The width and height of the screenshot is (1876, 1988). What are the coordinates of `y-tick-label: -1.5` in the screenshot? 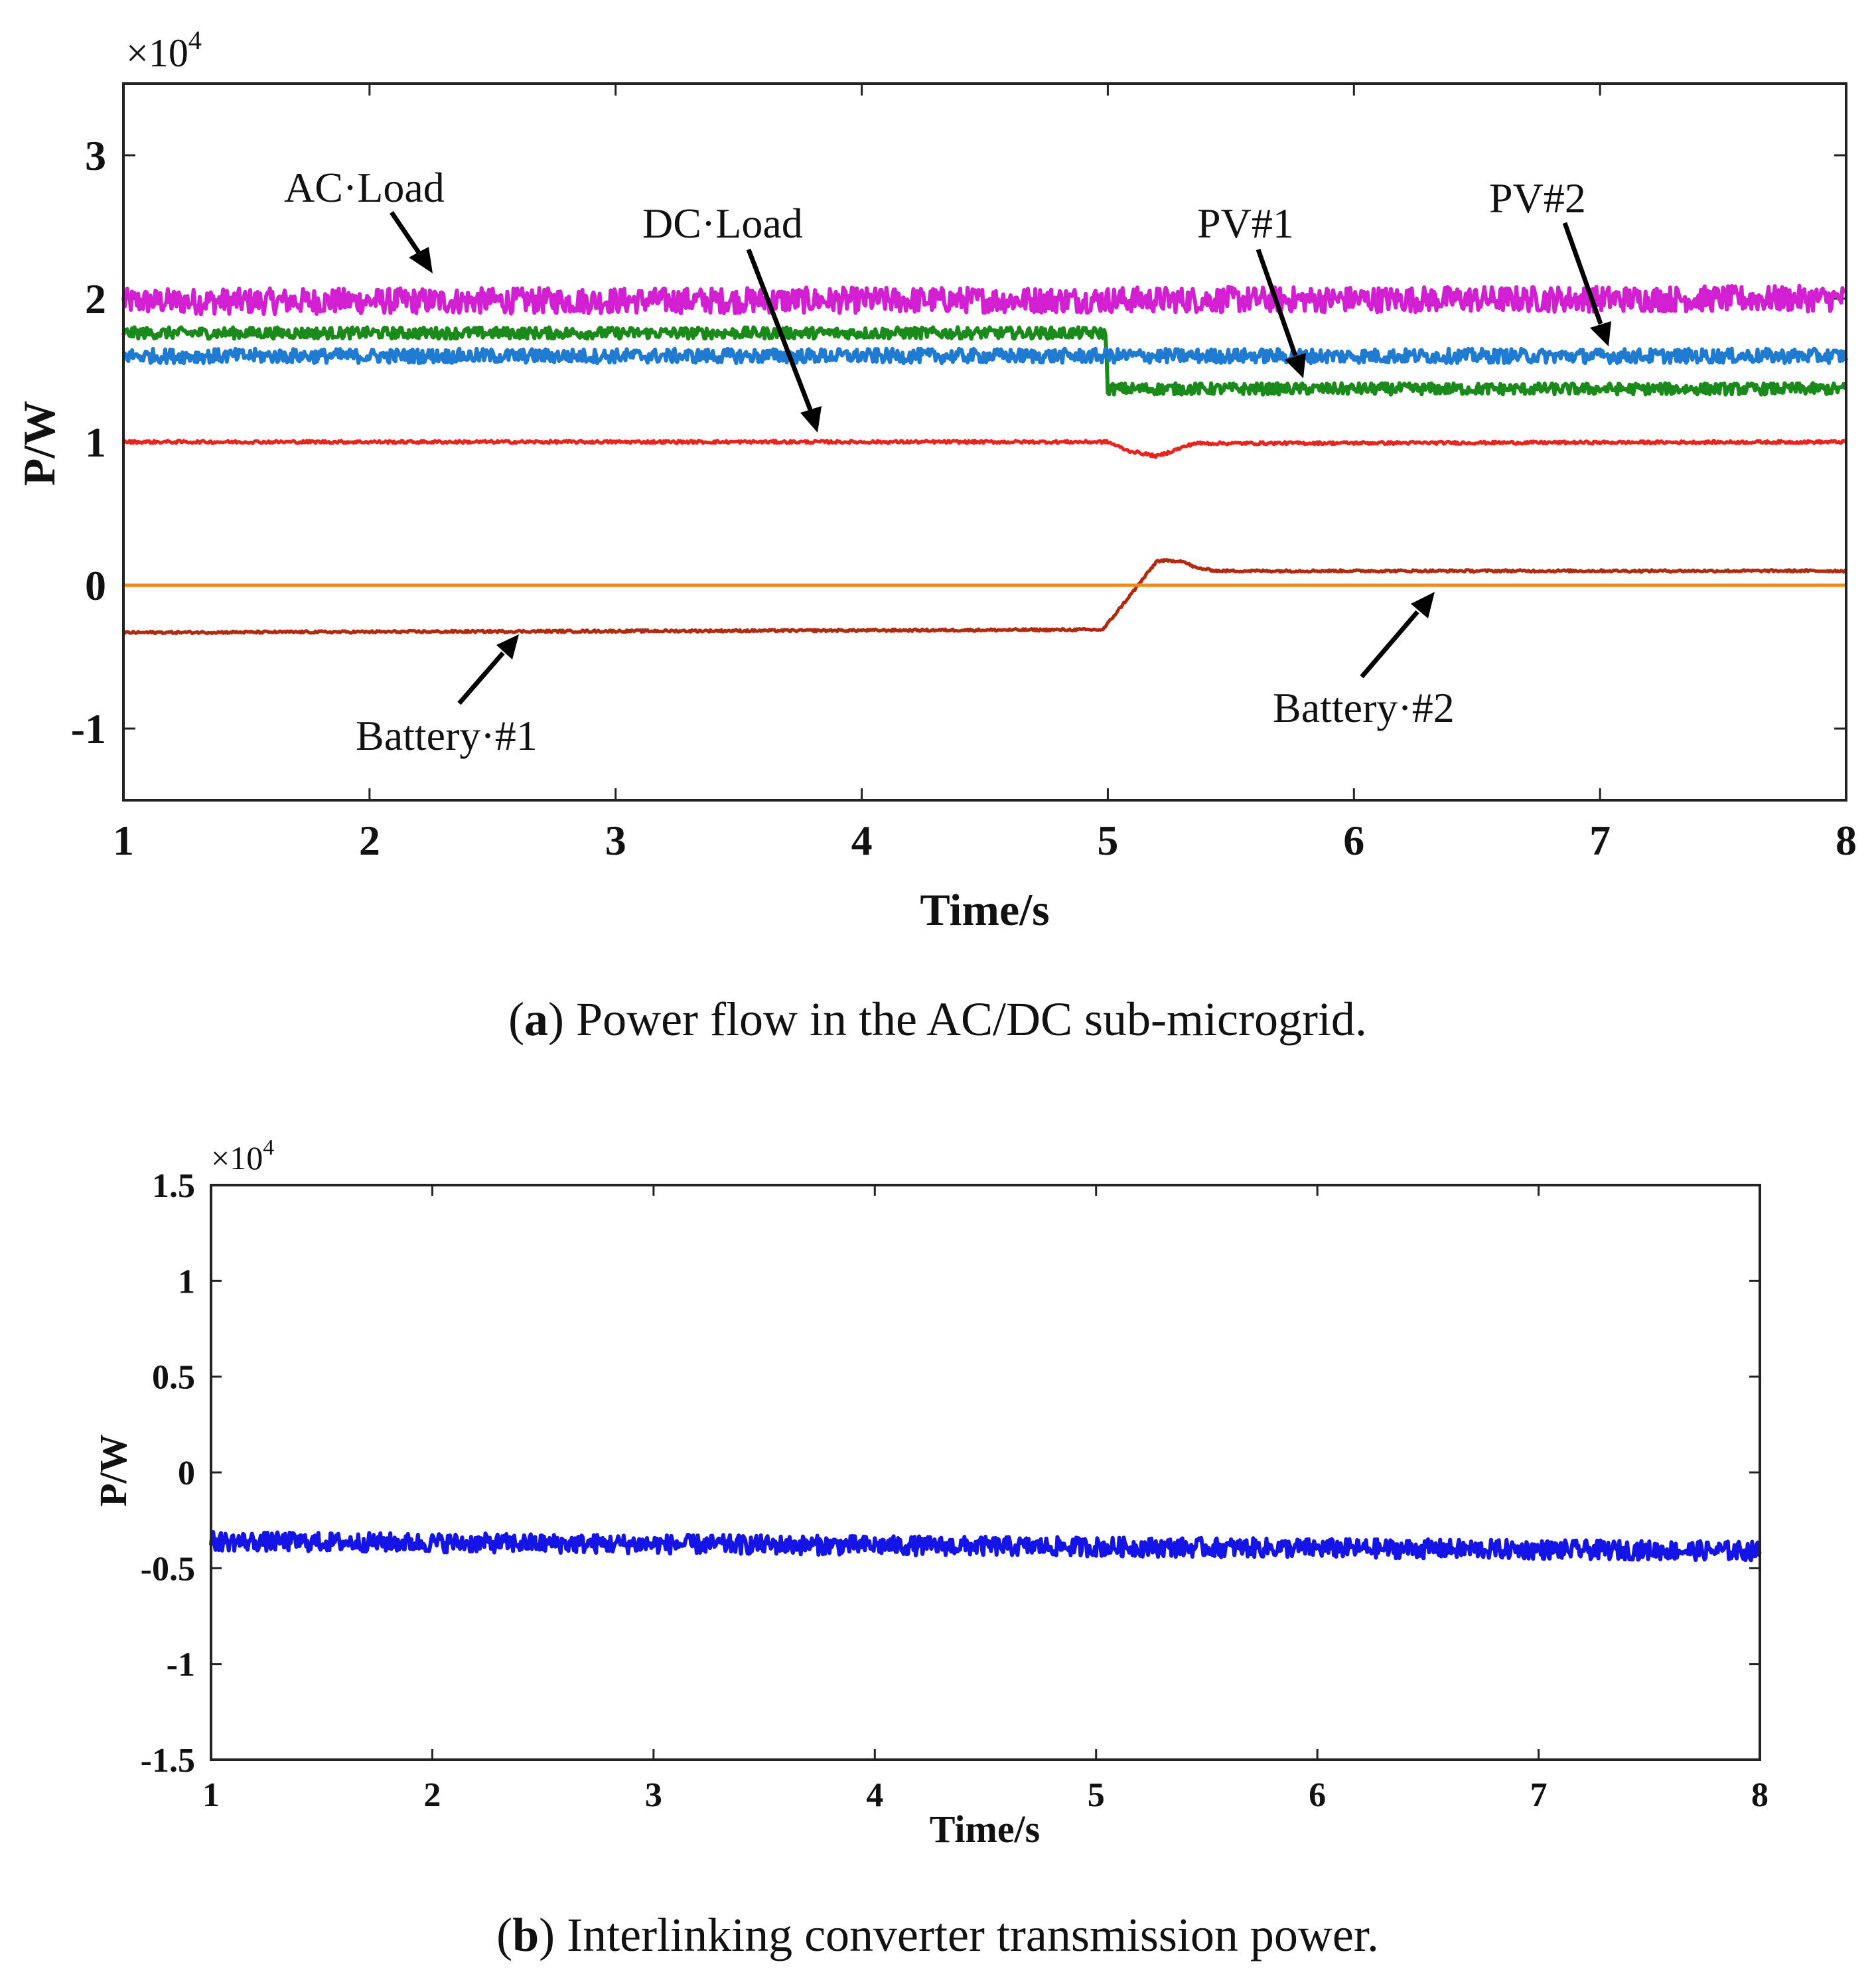 It's located at (168, 1761).